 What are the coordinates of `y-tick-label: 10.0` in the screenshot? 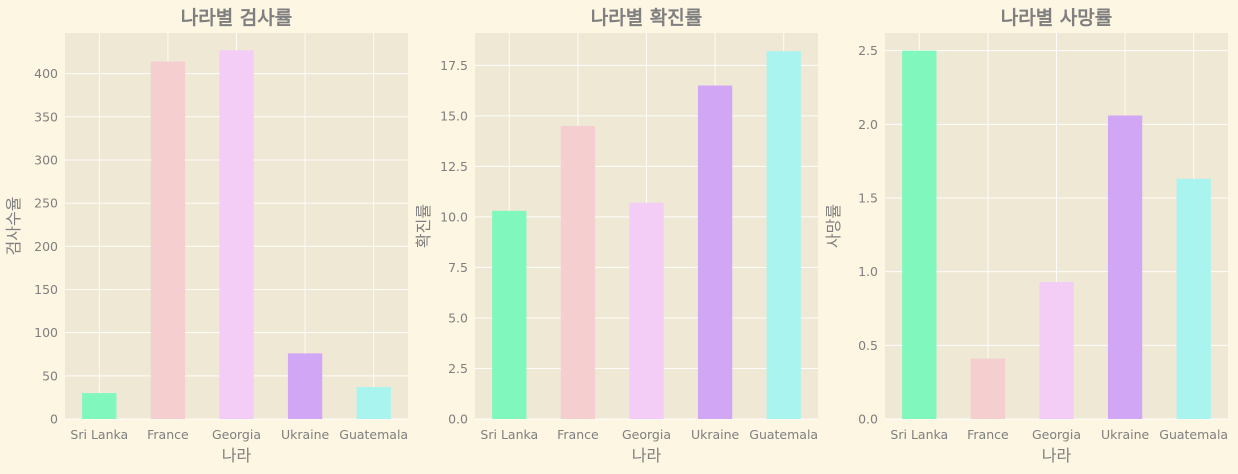 It's located at (454, 216).